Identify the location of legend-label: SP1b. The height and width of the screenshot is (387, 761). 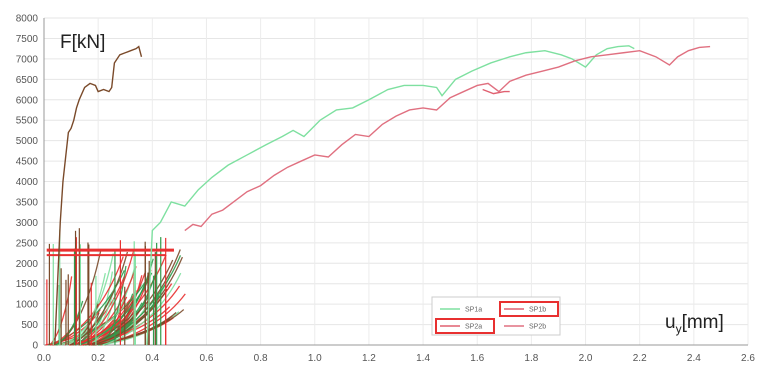
(537, 310).